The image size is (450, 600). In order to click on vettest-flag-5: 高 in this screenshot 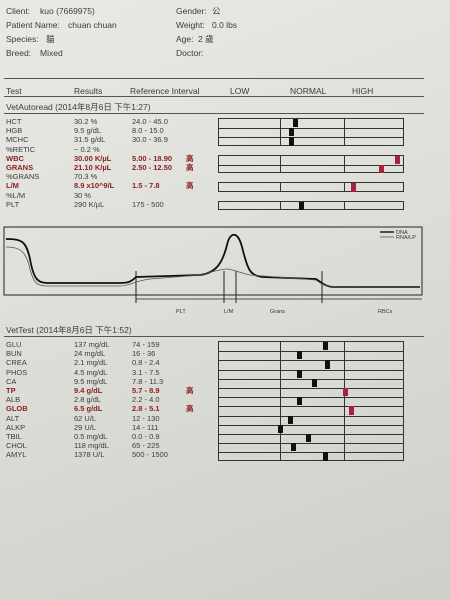, I will do `click(190, 390)`.